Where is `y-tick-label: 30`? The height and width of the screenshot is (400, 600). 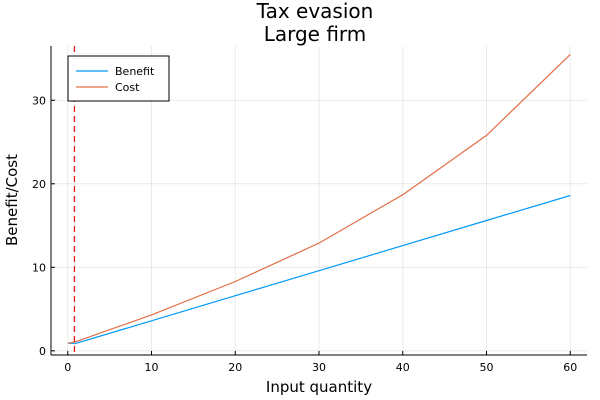 y-tick-label: 30 is located at coordinates (39, 100).